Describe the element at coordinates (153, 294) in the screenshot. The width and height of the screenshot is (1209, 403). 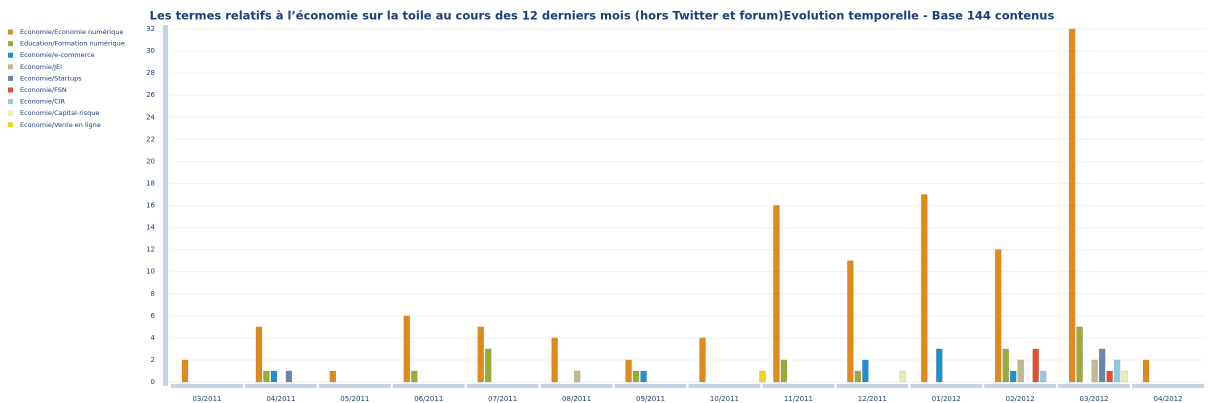
I see `y-tick-label: 8` at that location.